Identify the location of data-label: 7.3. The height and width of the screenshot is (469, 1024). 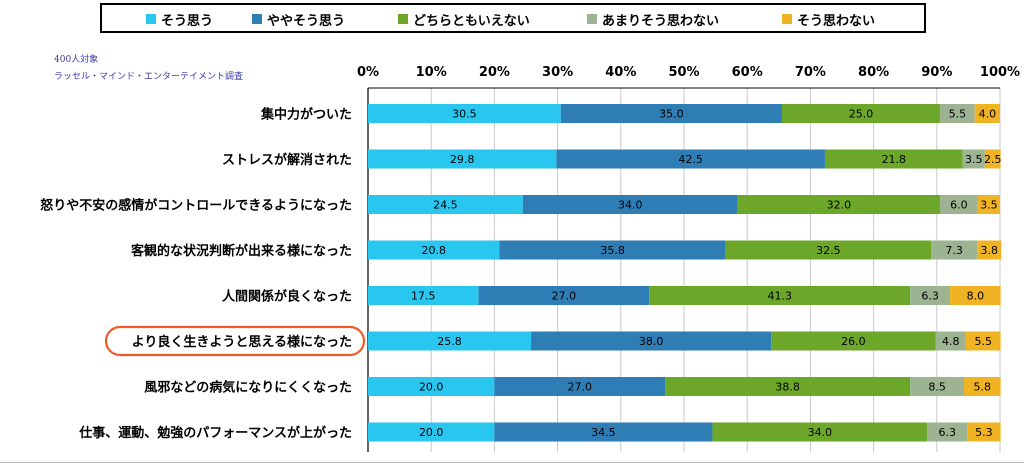
(954, 250).